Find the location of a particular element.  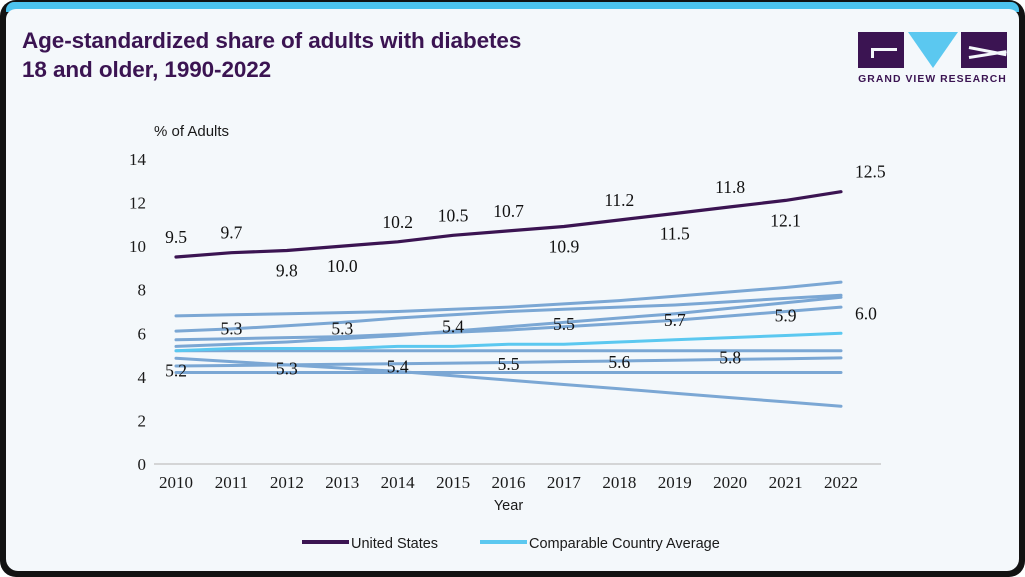

data-label: 9.5 is located at coordinates (176, 237).